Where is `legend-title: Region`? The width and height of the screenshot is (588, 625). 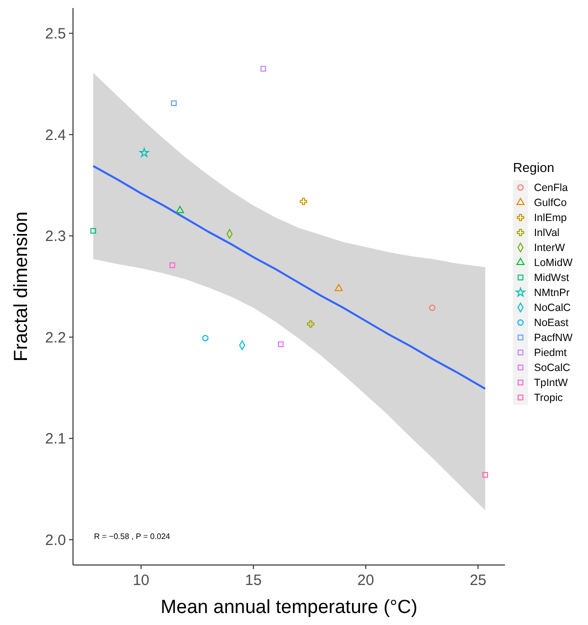
legend-title: Region is located at coordinates (533, 167).